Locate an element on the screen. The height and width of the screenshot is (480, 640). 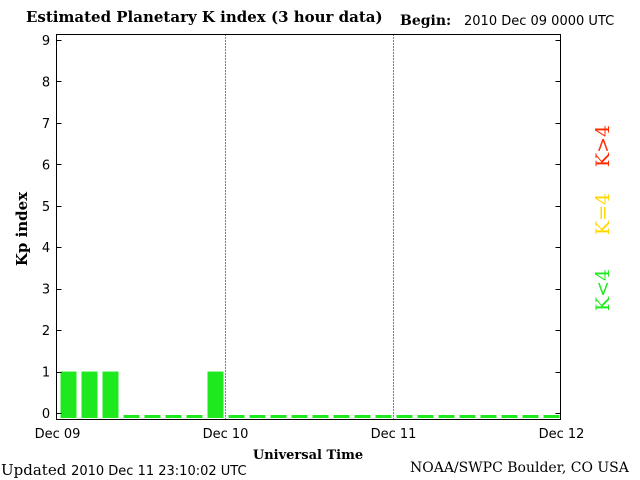
updated-timestamp: Updated 2010 Dec 11 23:10:02 UTC is located at coordinates (124, 470).